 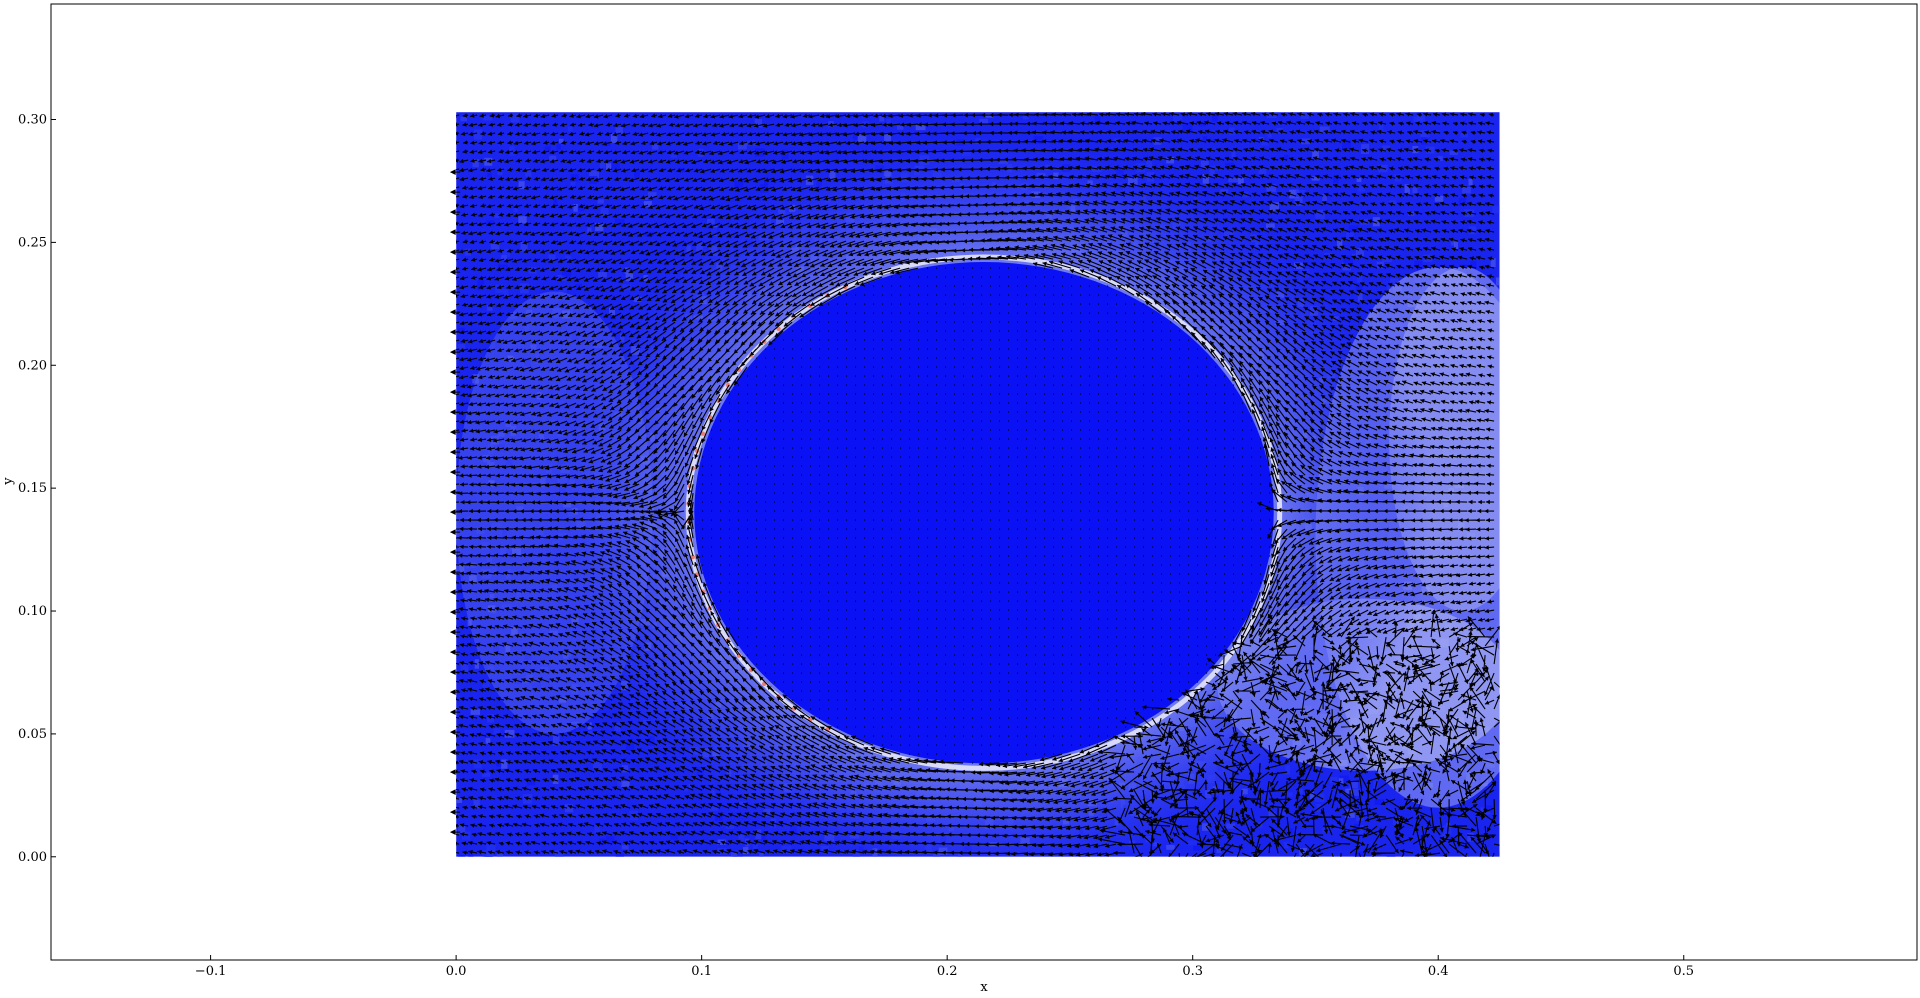 What do you see at coordinates (455, 502) in the screenshot?
I see `edge-arrows` at bounding box center [455, 502].